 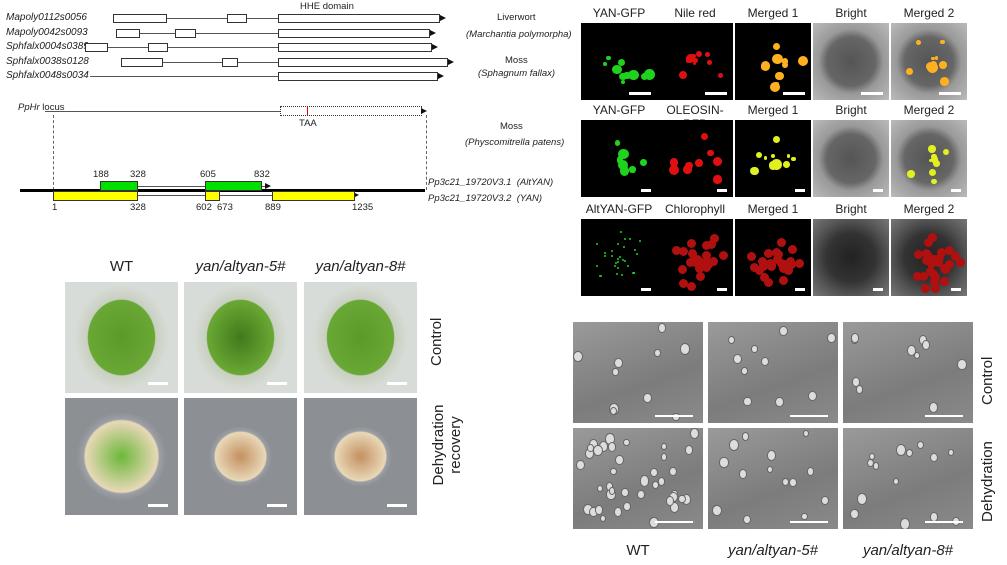 I want to click on genotype-label: yan/altyan-5#, so click(x=773, y=550).